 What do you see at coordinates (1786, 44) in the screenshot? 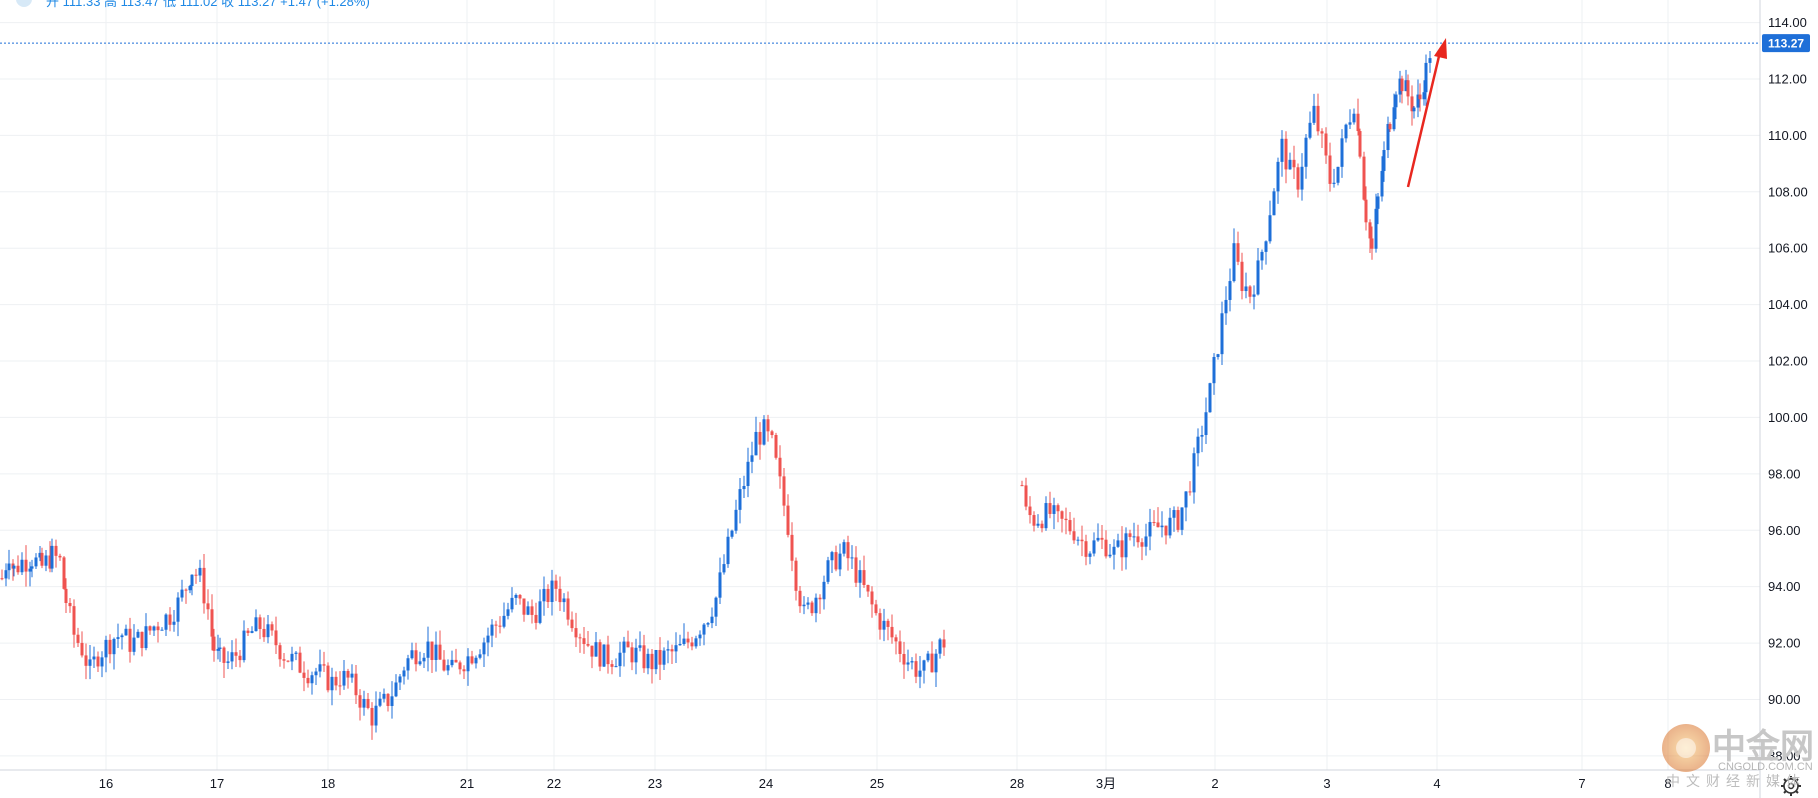
I see `price-badge-label: 113.27` at bounding box center [1786, 44].